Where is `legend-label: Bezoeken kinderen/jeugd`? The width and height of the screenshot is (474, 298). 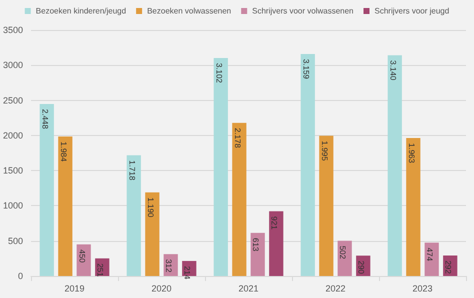 legend-label: Bezoeken kinderen/jeugd is located at coordinates (81, 11).